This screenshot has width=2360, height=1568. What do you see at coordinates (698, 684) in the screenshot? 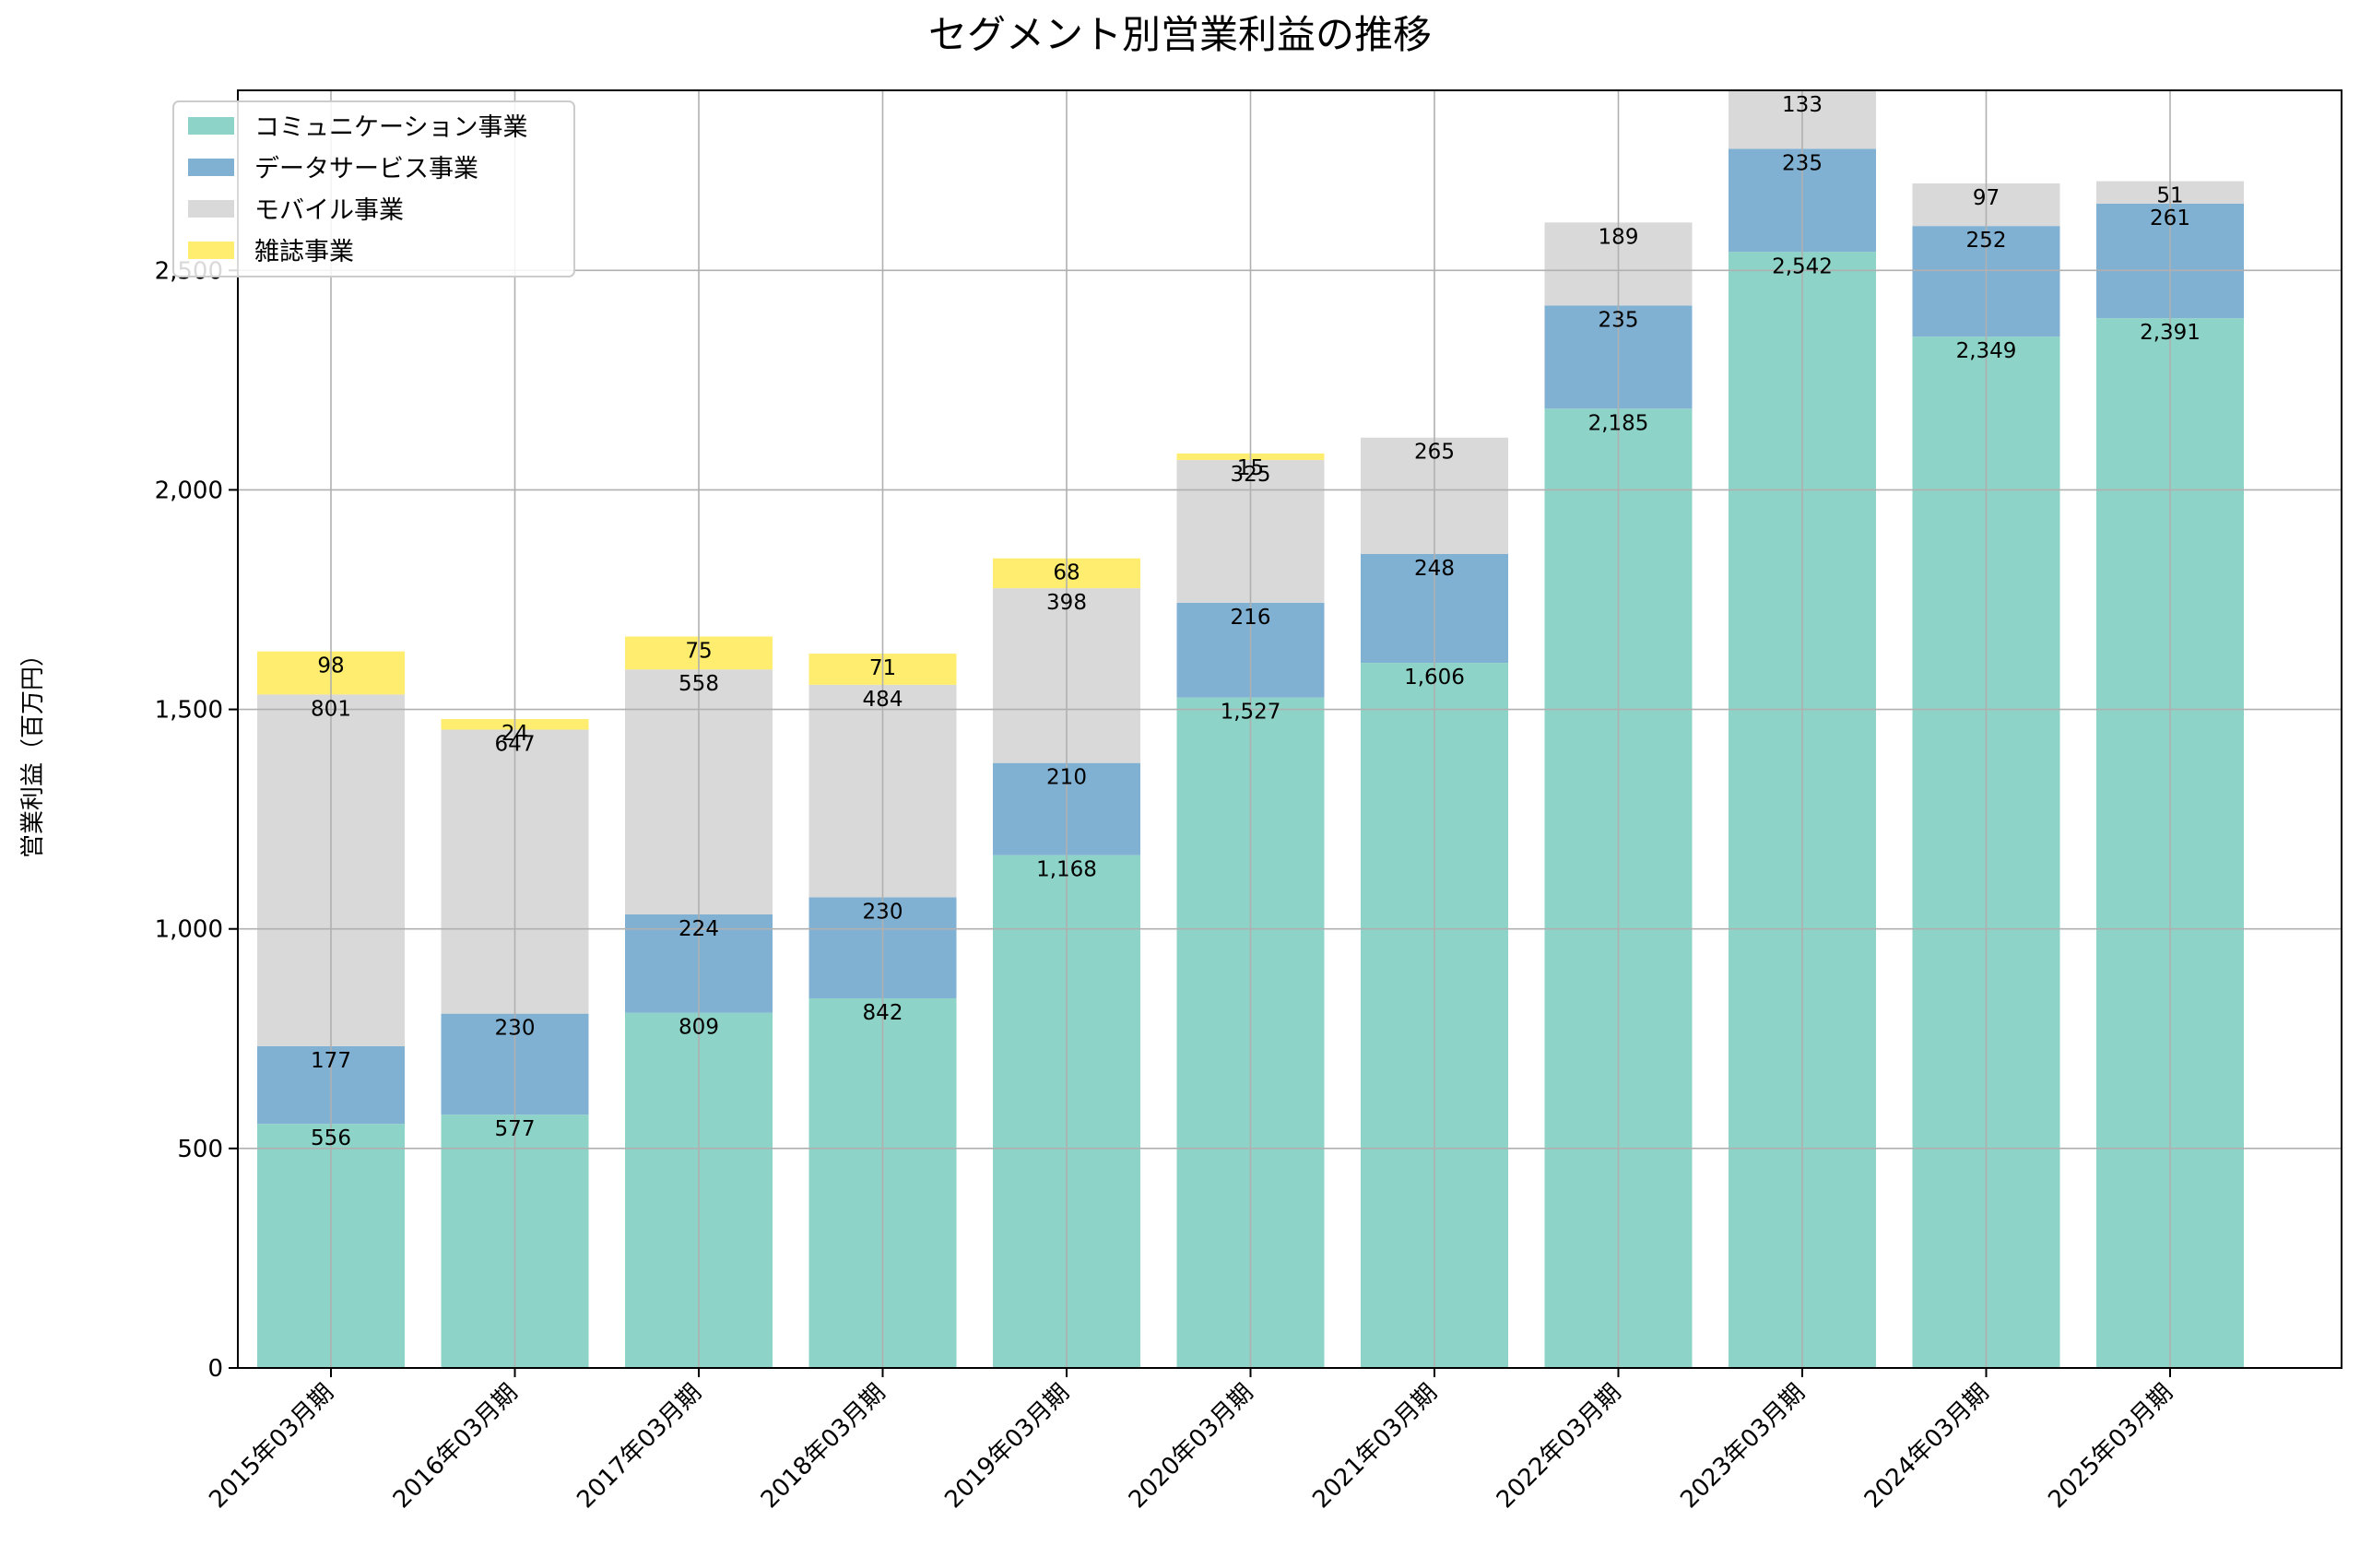
I see `data-label-3-3: 558` at bounding box center [698, 684].